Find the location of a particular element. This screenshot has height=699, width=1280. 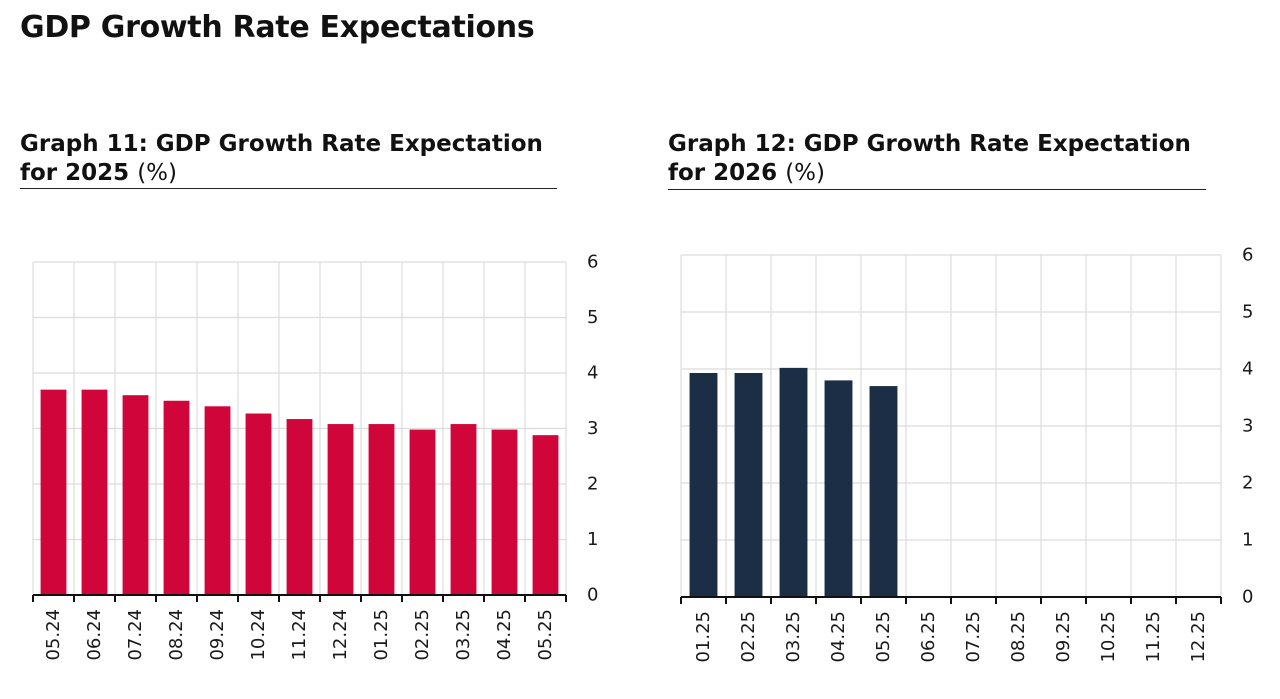

graph-11-x-tick-label: 10.24 is located at coordinates (258, 635).